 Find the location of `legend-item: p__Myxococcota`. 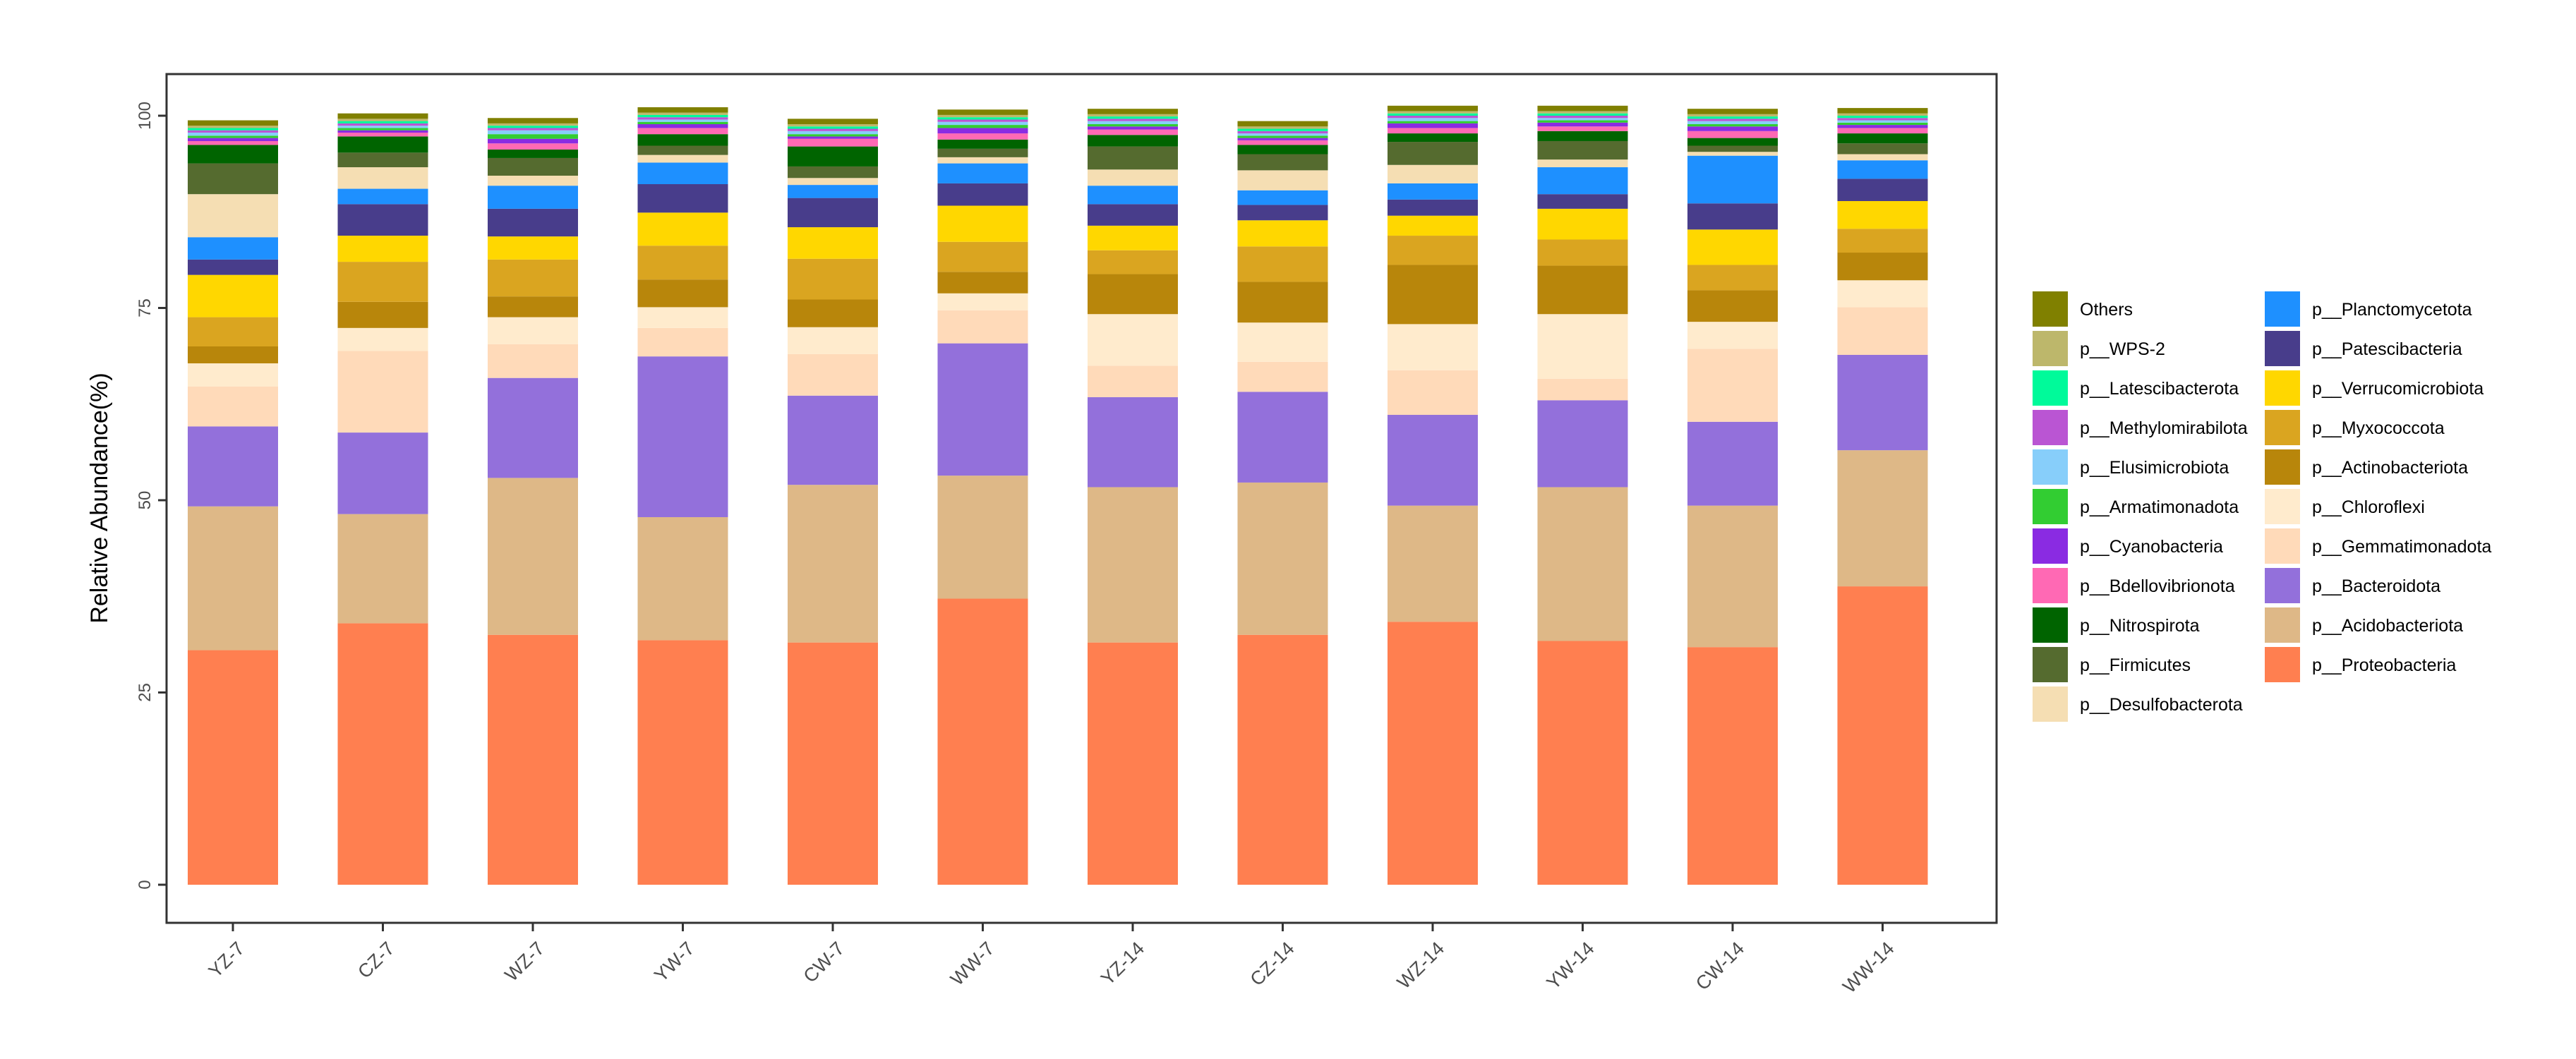

legend-item: p__Myxococcota is located at coordinates (2355, 427).